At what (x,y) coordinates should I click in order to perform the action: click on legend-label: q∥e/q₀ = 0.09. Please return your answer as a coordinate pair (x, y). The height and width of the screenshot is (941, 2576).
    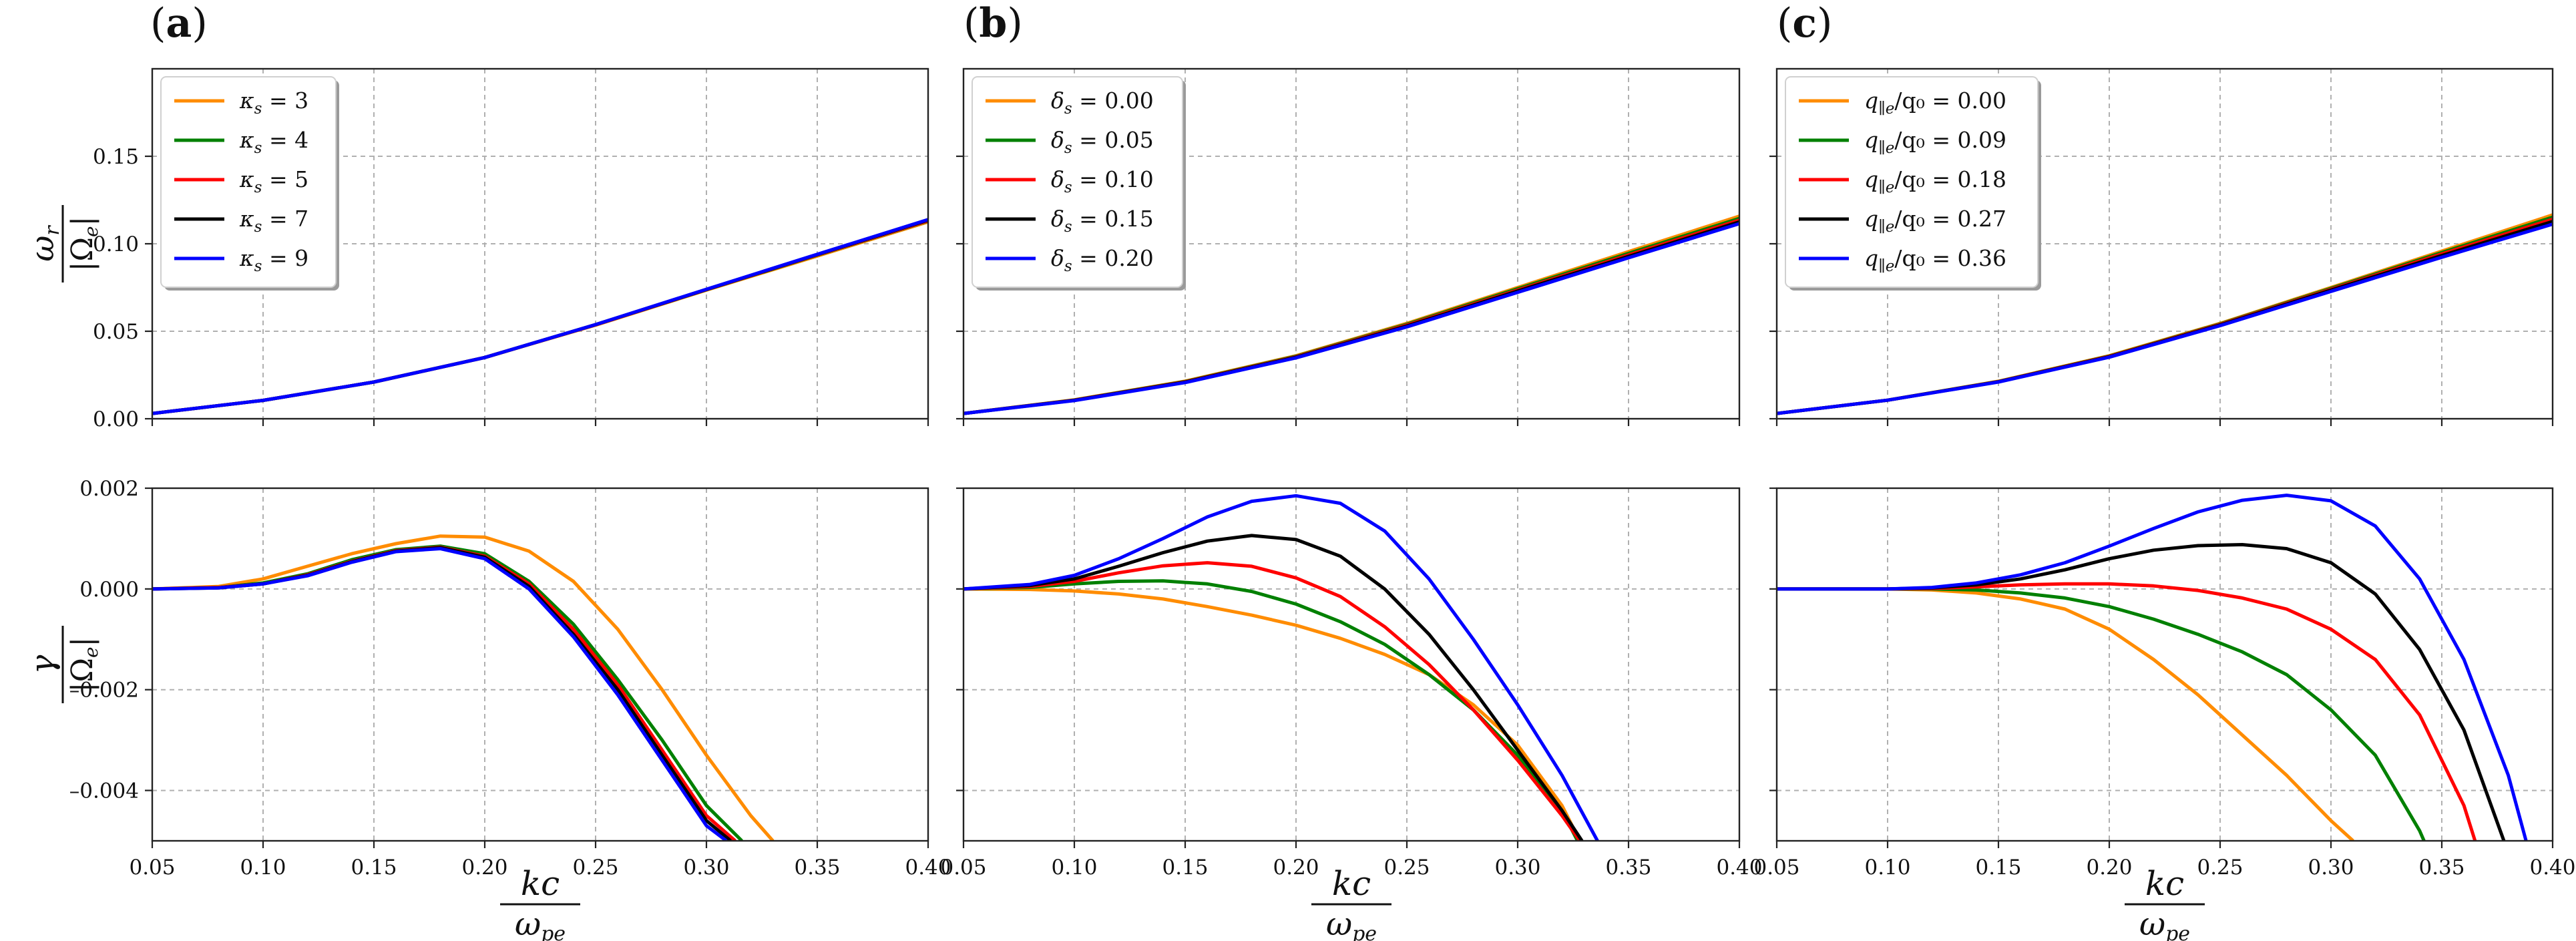
    Looking at the image, I should click on (1935, 142).